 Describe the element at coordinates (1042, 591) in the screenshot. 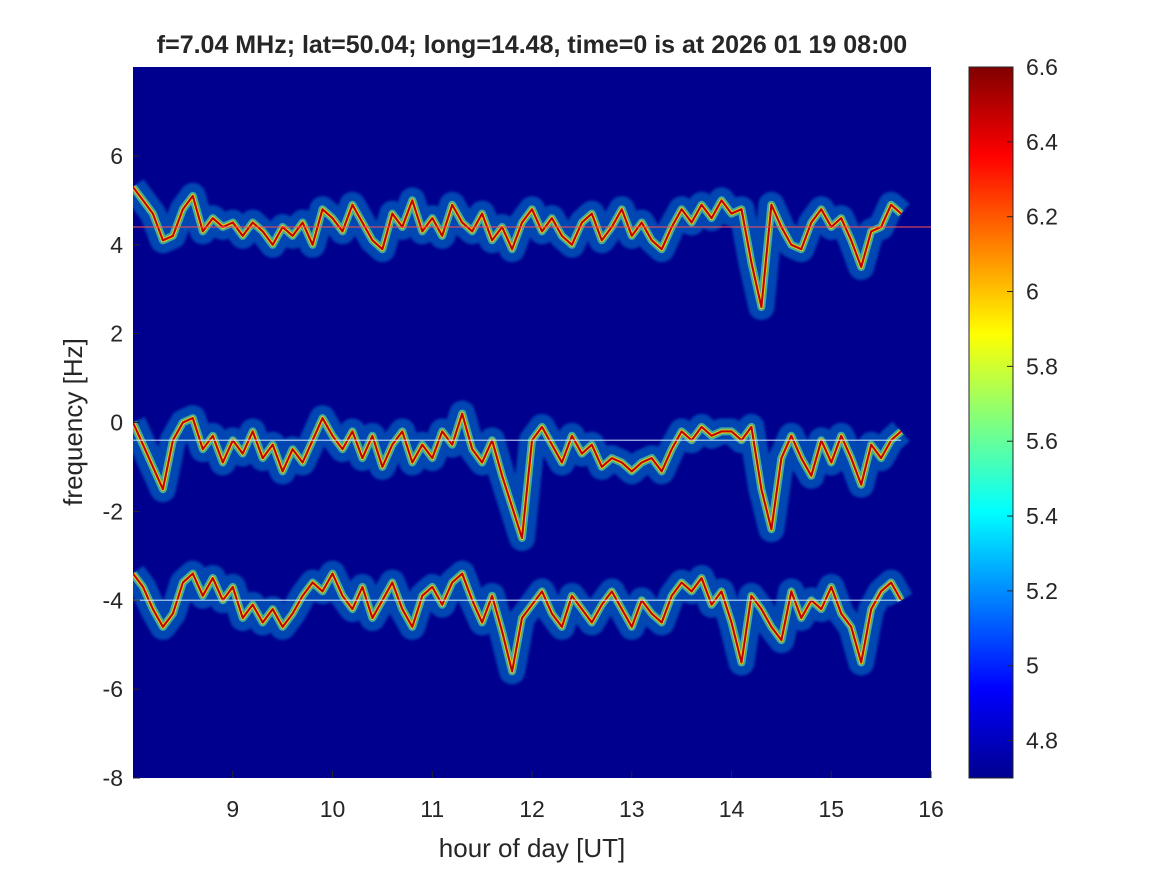

I see `colorbar-tick-label: 5.2` at that location.